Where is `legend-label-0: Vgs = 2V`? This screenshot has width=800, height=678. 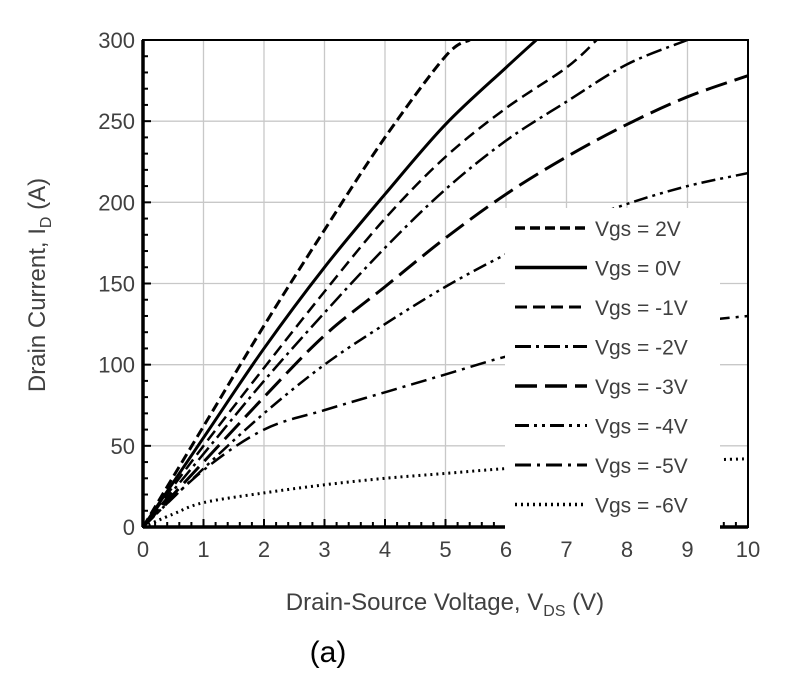
legend-label-0: Vgs = 2V is located at coordinates (638, 229).